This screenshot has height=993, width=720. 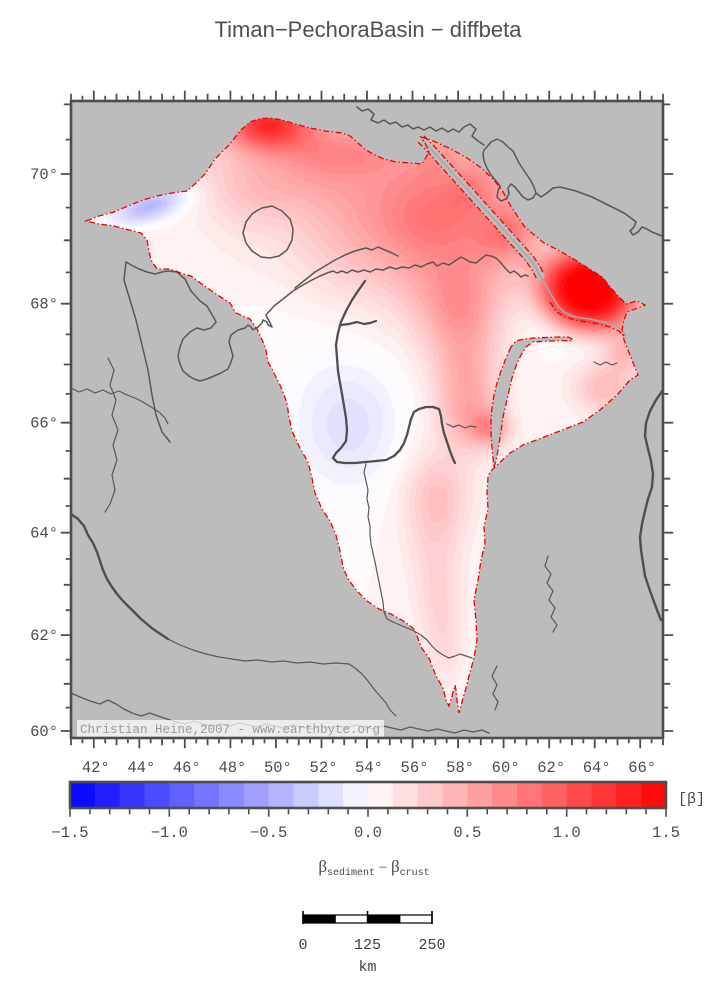 I want to click on svg-text: −1.5, so click(x=69, y=833).